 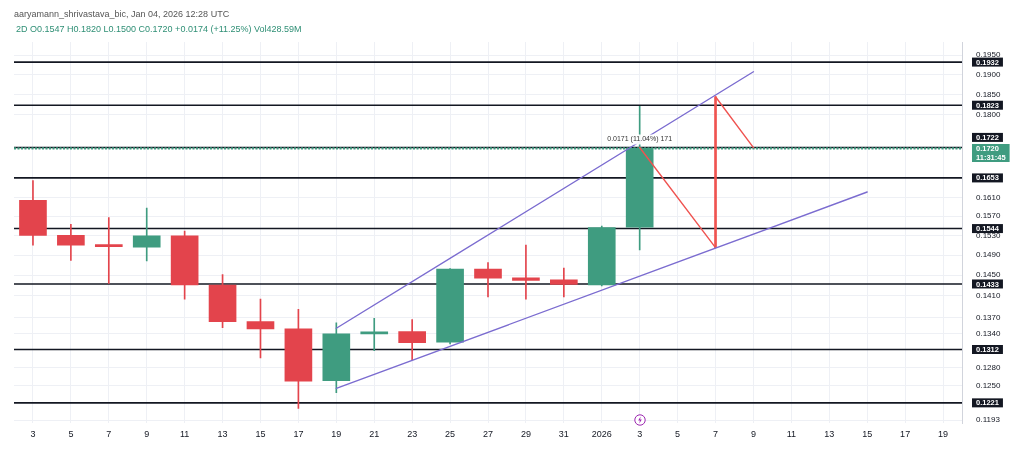 I want to click on y-tick-label: 0.1370, so click(x=989, y=317).